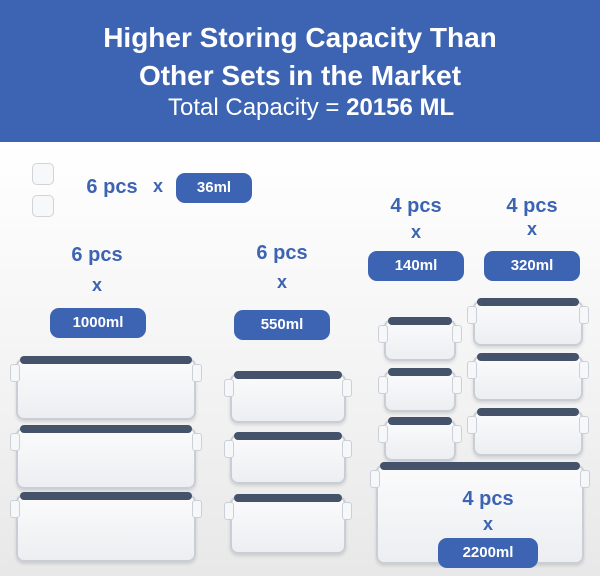 Image resolution: width=600 pixels, height=576 pixels. Describe the element at coordinates (487, 524) in the screenshot. I see `xl-times: x` at that location.